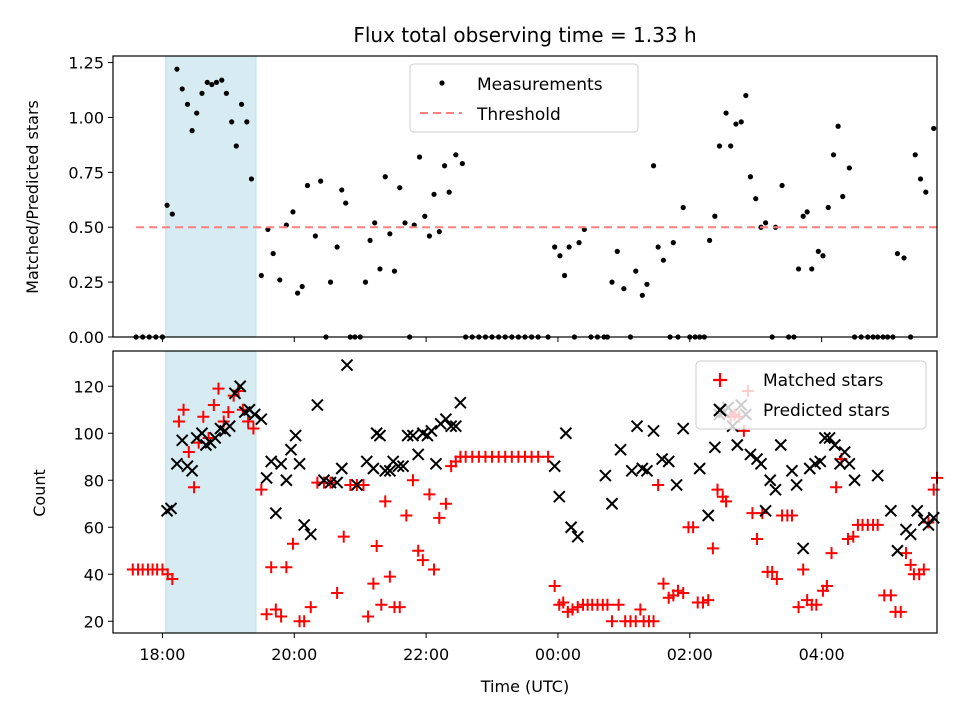 This screenshot has width=960, height=720. Describe the element at coordinates (94, 527) in the screenshot. I see `bottom-y-tick-label: 60` at that location.